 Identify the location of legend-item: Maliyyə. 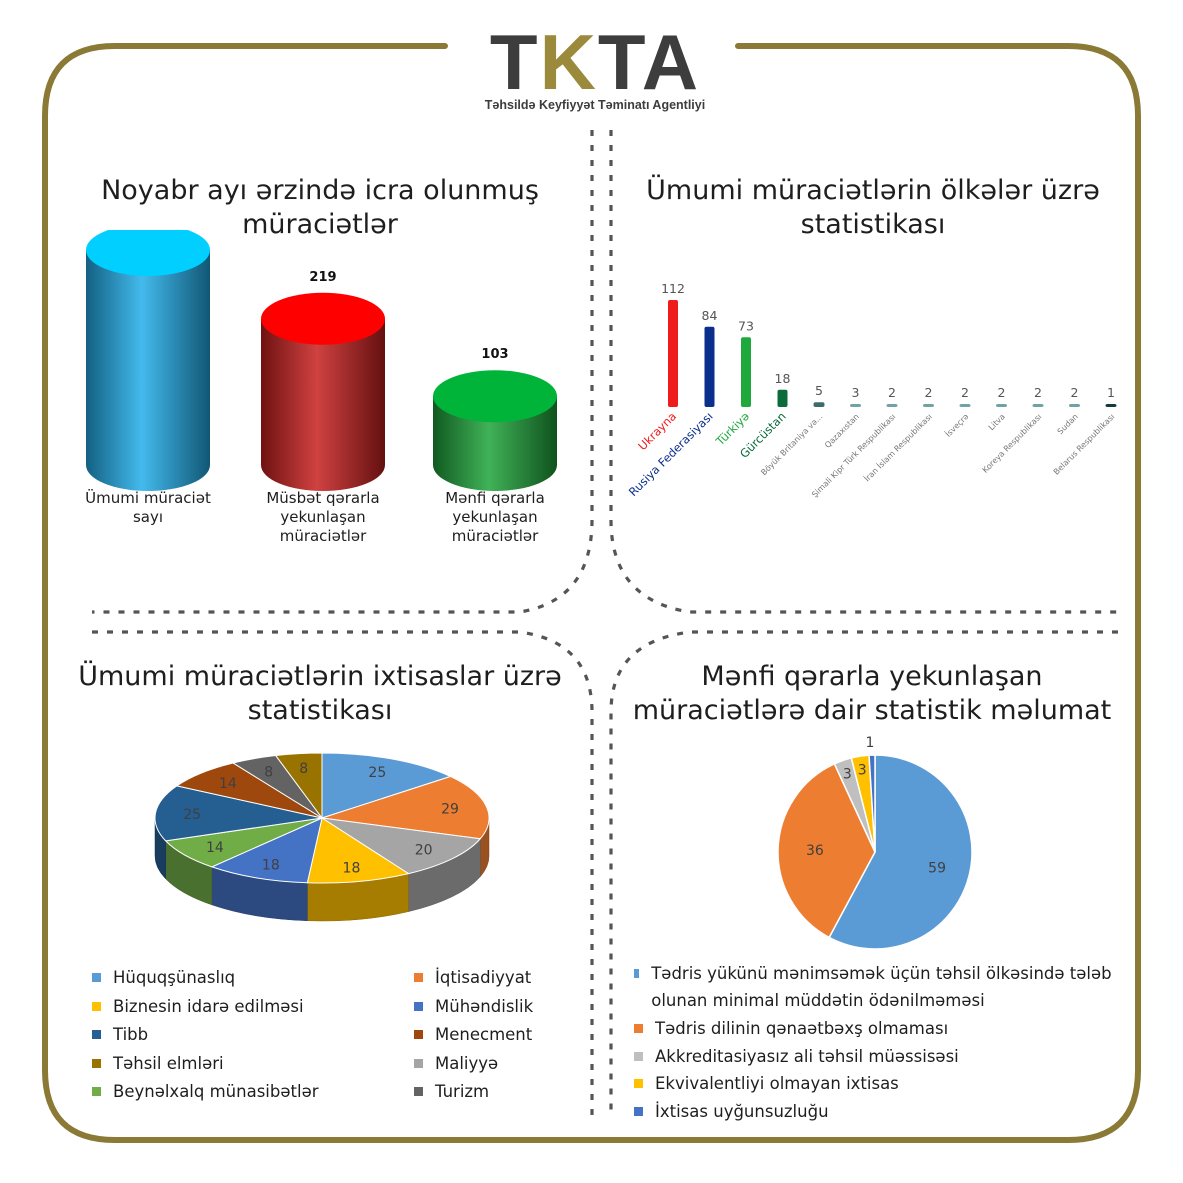
(456, 1063).